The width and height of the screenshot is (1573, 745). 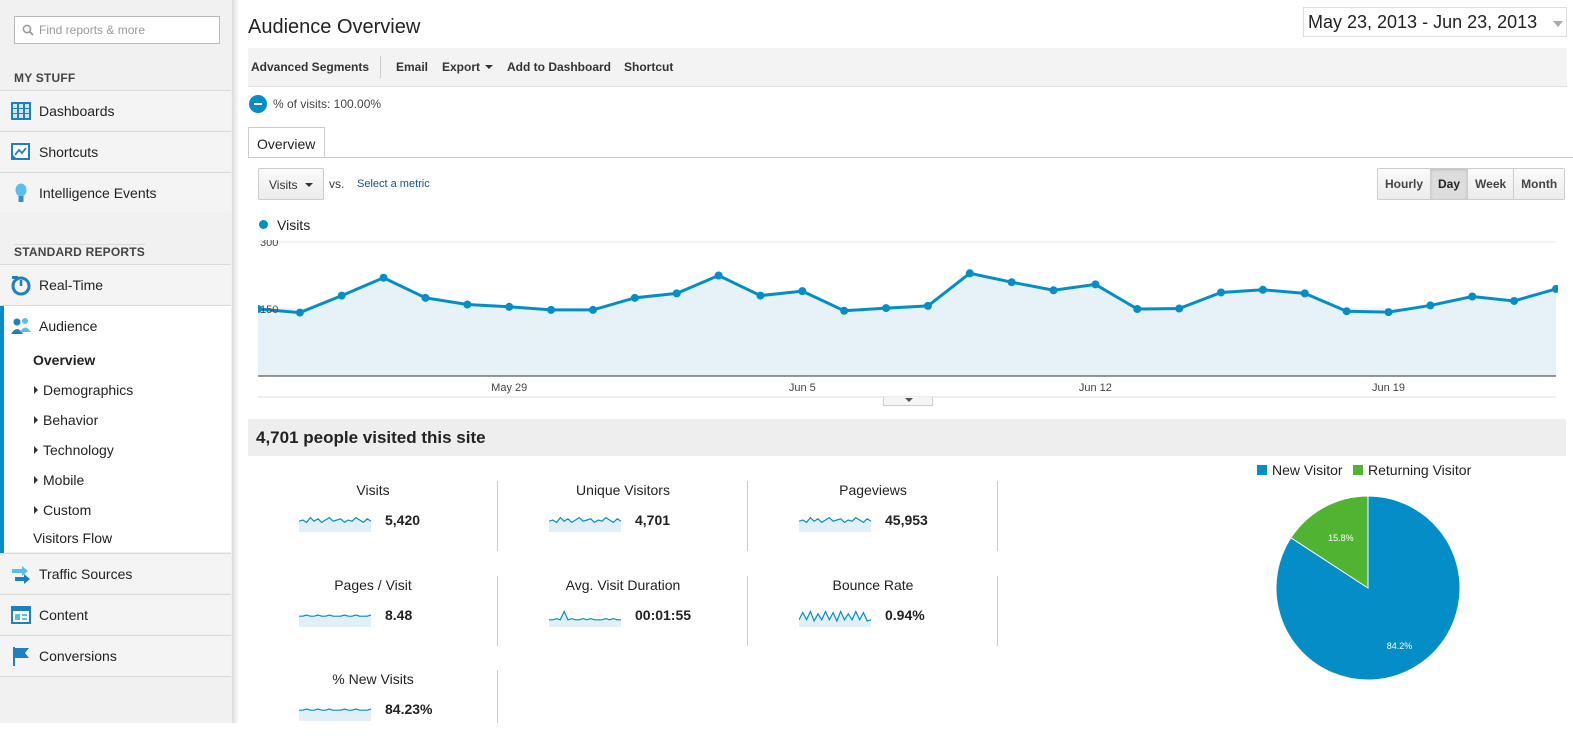 I want to click on sidebar-subitem-overview: Overview, so click(x=64, y=360).